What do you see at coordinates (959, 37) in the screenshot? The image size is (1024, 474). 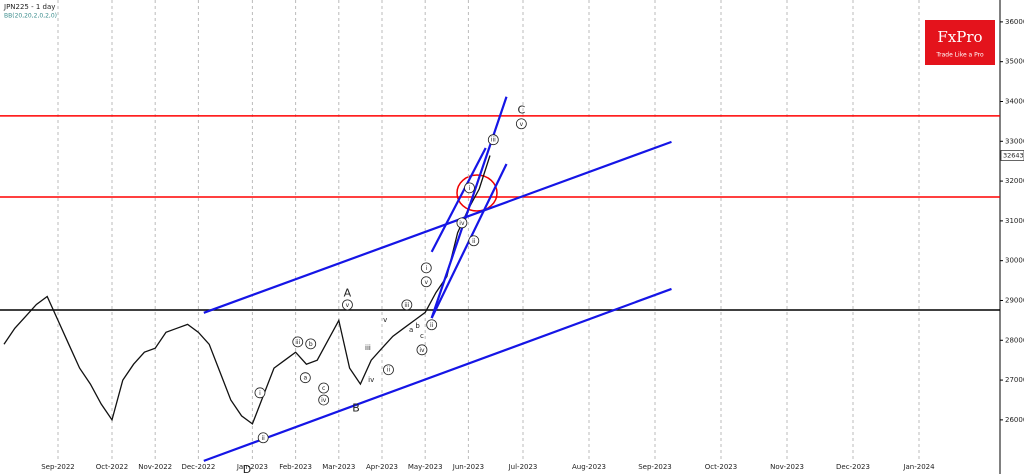 I see `logo-name: FxPro` at bounding box center [959, 37].